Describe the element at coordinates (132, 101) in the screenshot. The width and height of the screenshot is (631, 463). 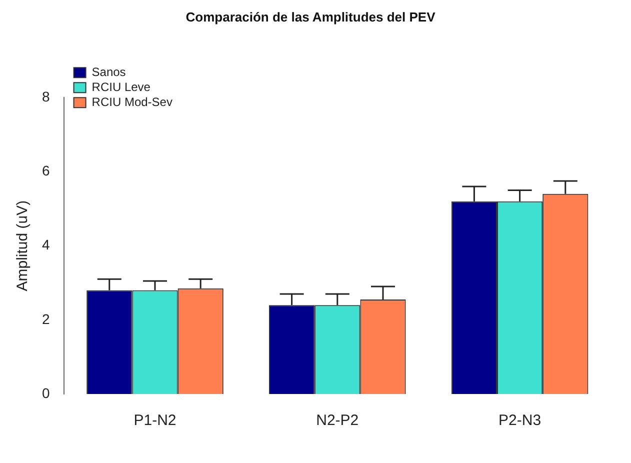
I see `legend-label: RCIU Mod-Sev` at that location.